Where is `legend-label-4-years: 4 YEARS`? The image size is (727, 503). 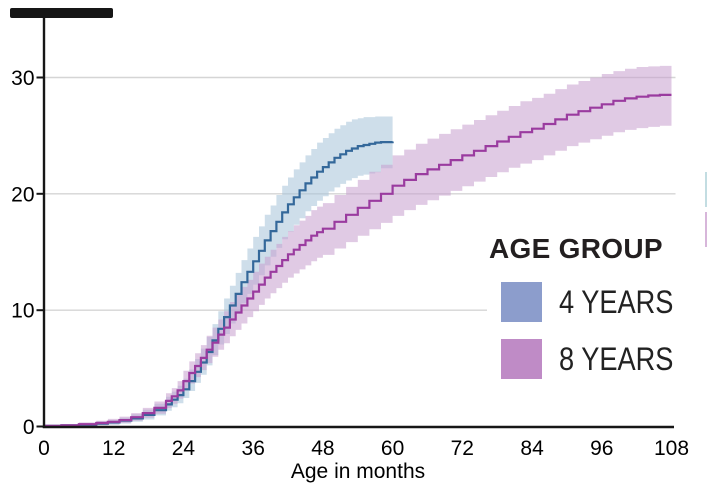
legend-label-4-years: 4 YEARS is located at coordinates (616, 301).